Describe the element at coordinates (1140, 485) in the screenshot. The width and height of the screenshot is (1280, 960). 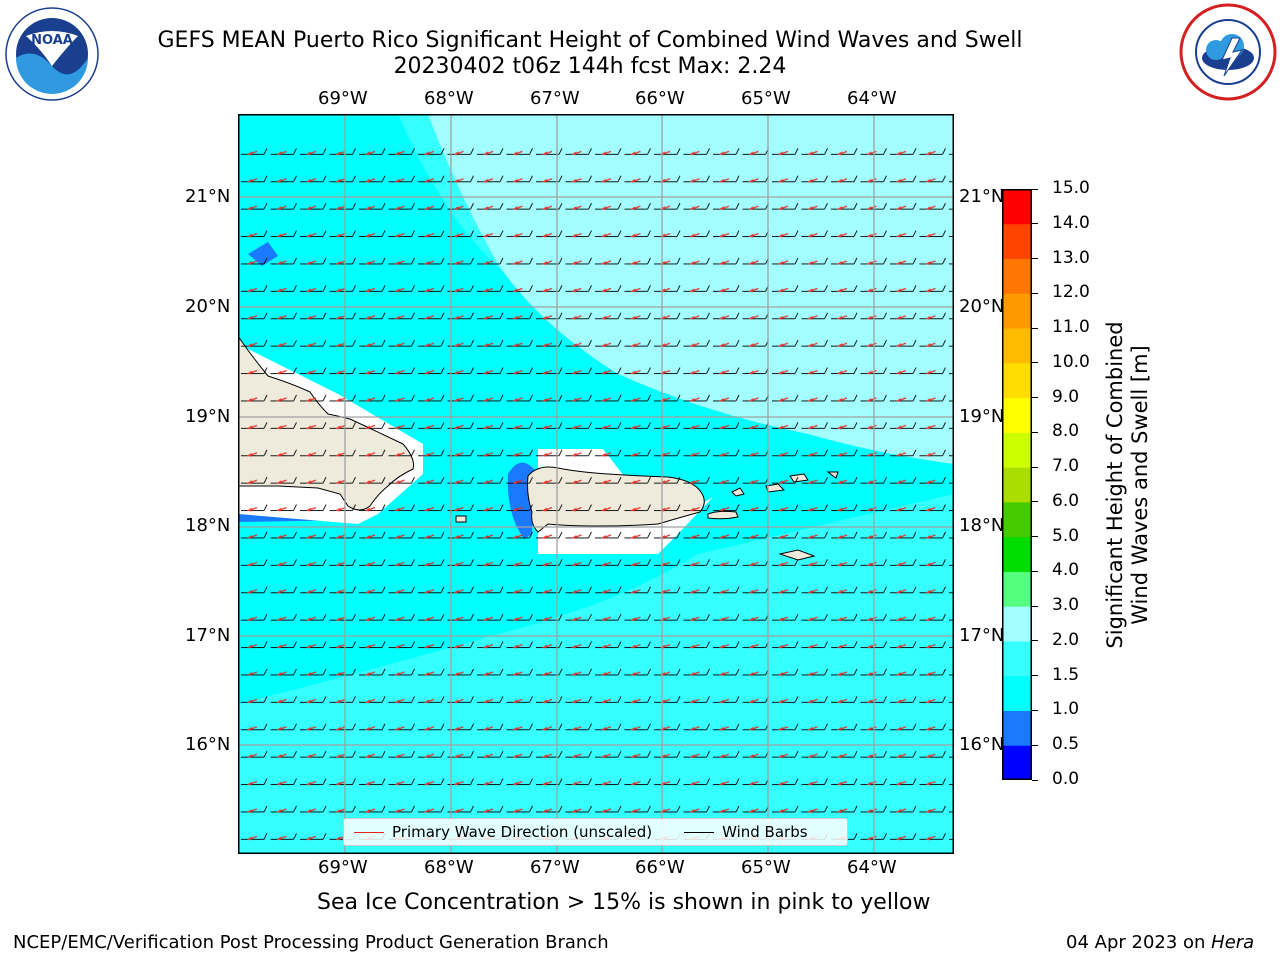
I see `colorbar-label-line2: Wind Waves and Swell [m]` at that location.